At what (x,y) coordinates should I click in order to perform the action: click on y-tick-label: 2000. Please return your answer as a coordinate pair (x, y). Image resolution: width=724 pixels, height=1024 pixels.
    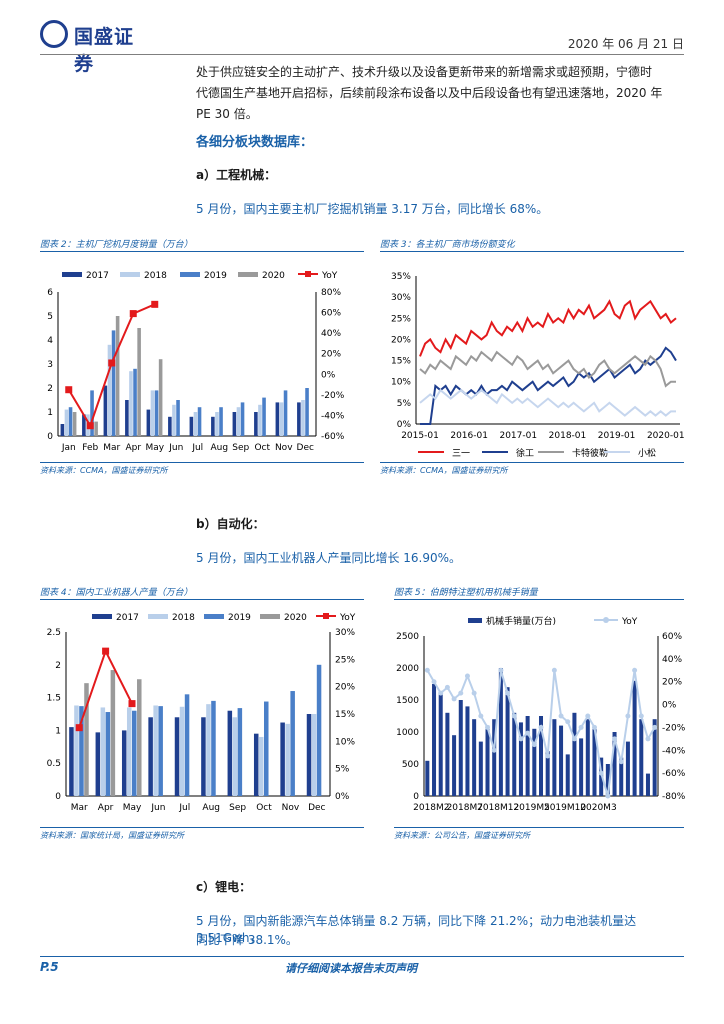
    Looking at the image, I should click on (407, 669).